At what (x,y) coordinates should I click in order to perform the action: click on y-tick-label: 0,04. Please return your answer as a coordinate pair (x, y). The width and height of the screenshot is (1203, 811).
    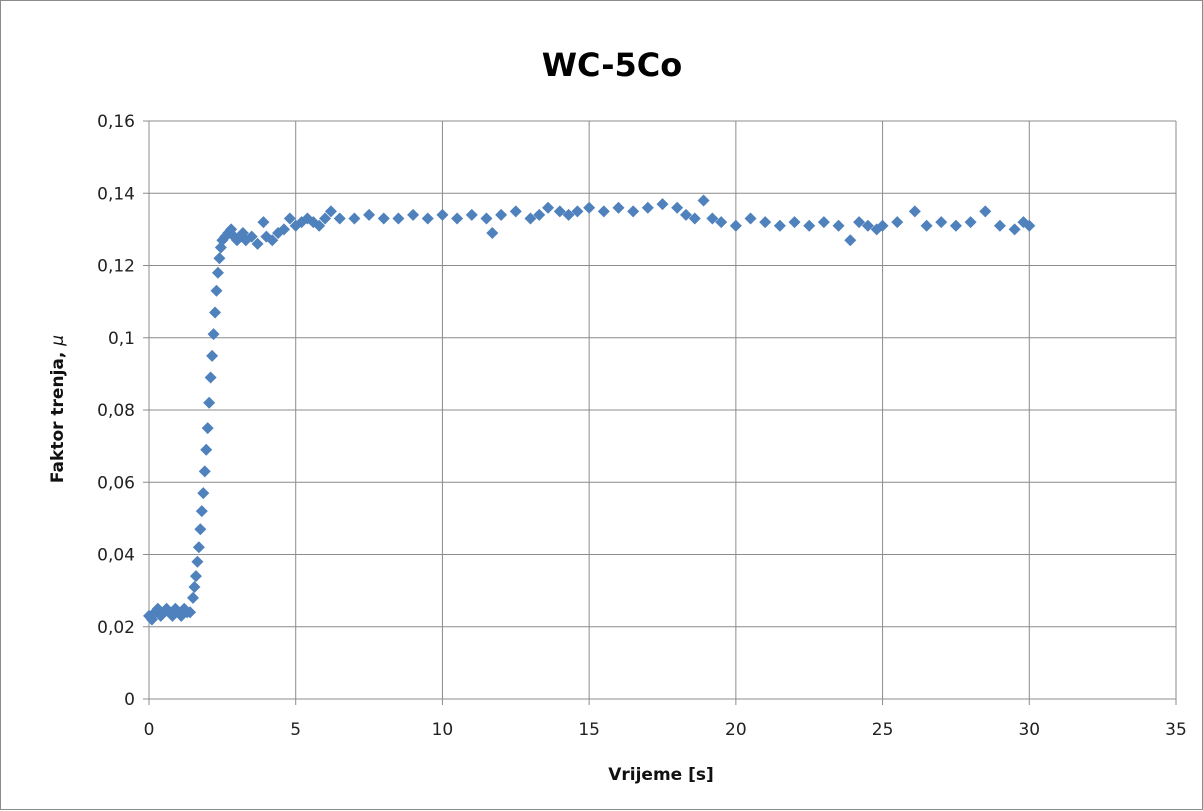
    Looking at the image, I should click on (116, 556).